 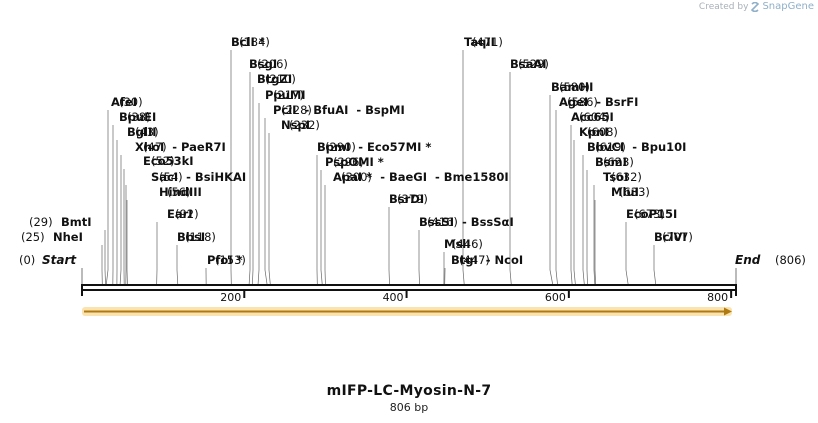 I want to click on restriction-site: BbsI(118), so click(x=196, y=237).